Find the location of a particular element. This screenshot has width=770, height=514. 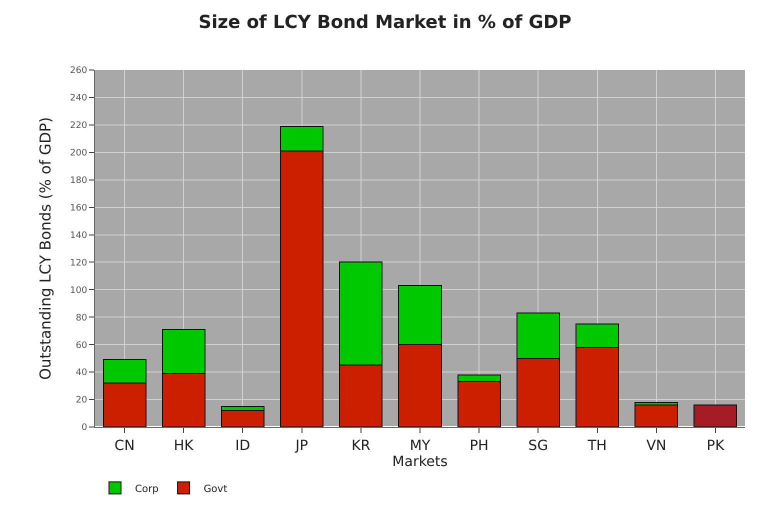

y-tick-label: 120 is located at coordinates (79, 263).